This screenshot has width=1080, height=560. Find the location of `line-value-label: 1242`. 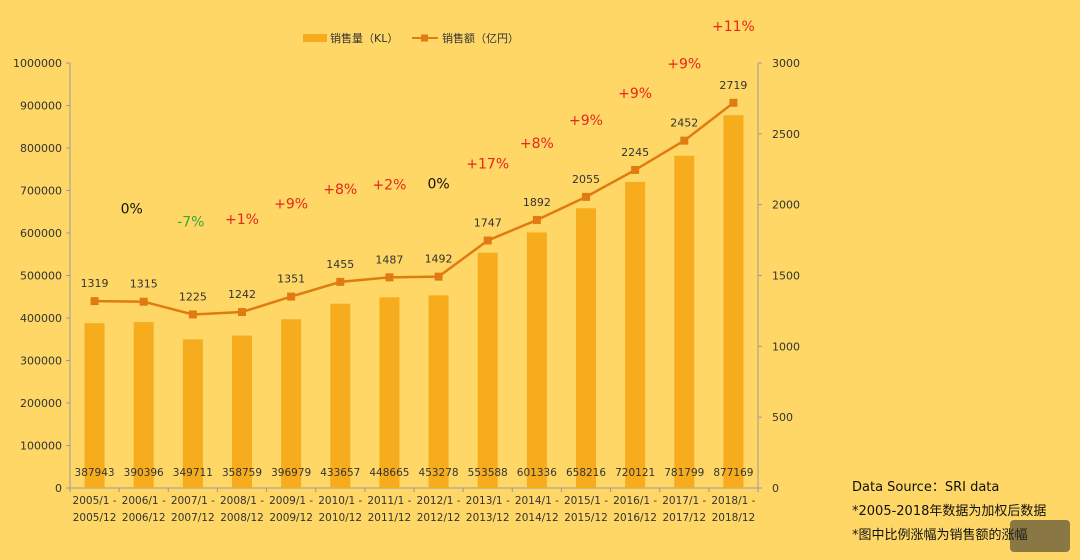

line-value-label: 1242 is located at coordinates (242, 294).